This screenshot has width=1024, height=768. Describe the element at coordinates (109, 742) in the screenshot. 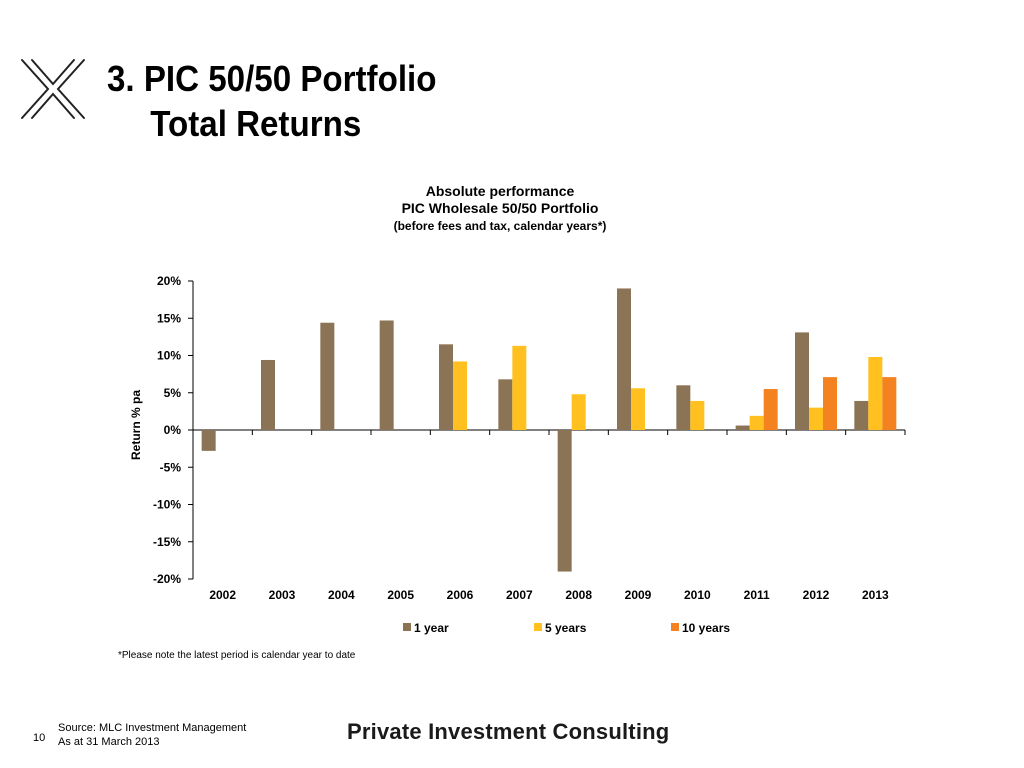

I see `as-at-line: As at 31 March 2013` at that location.